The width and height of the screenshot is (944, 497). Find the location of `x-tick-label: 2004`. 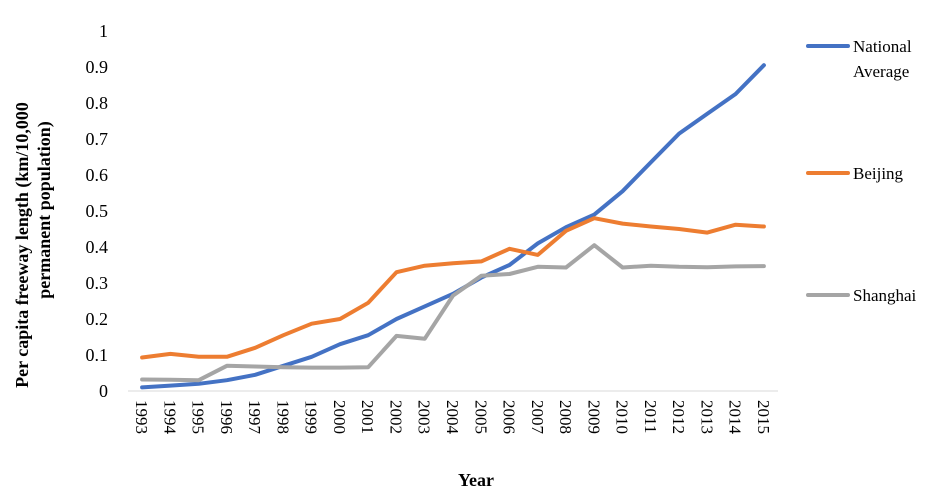

x-tick-label: 2004 is located at coordinates (452, 417).